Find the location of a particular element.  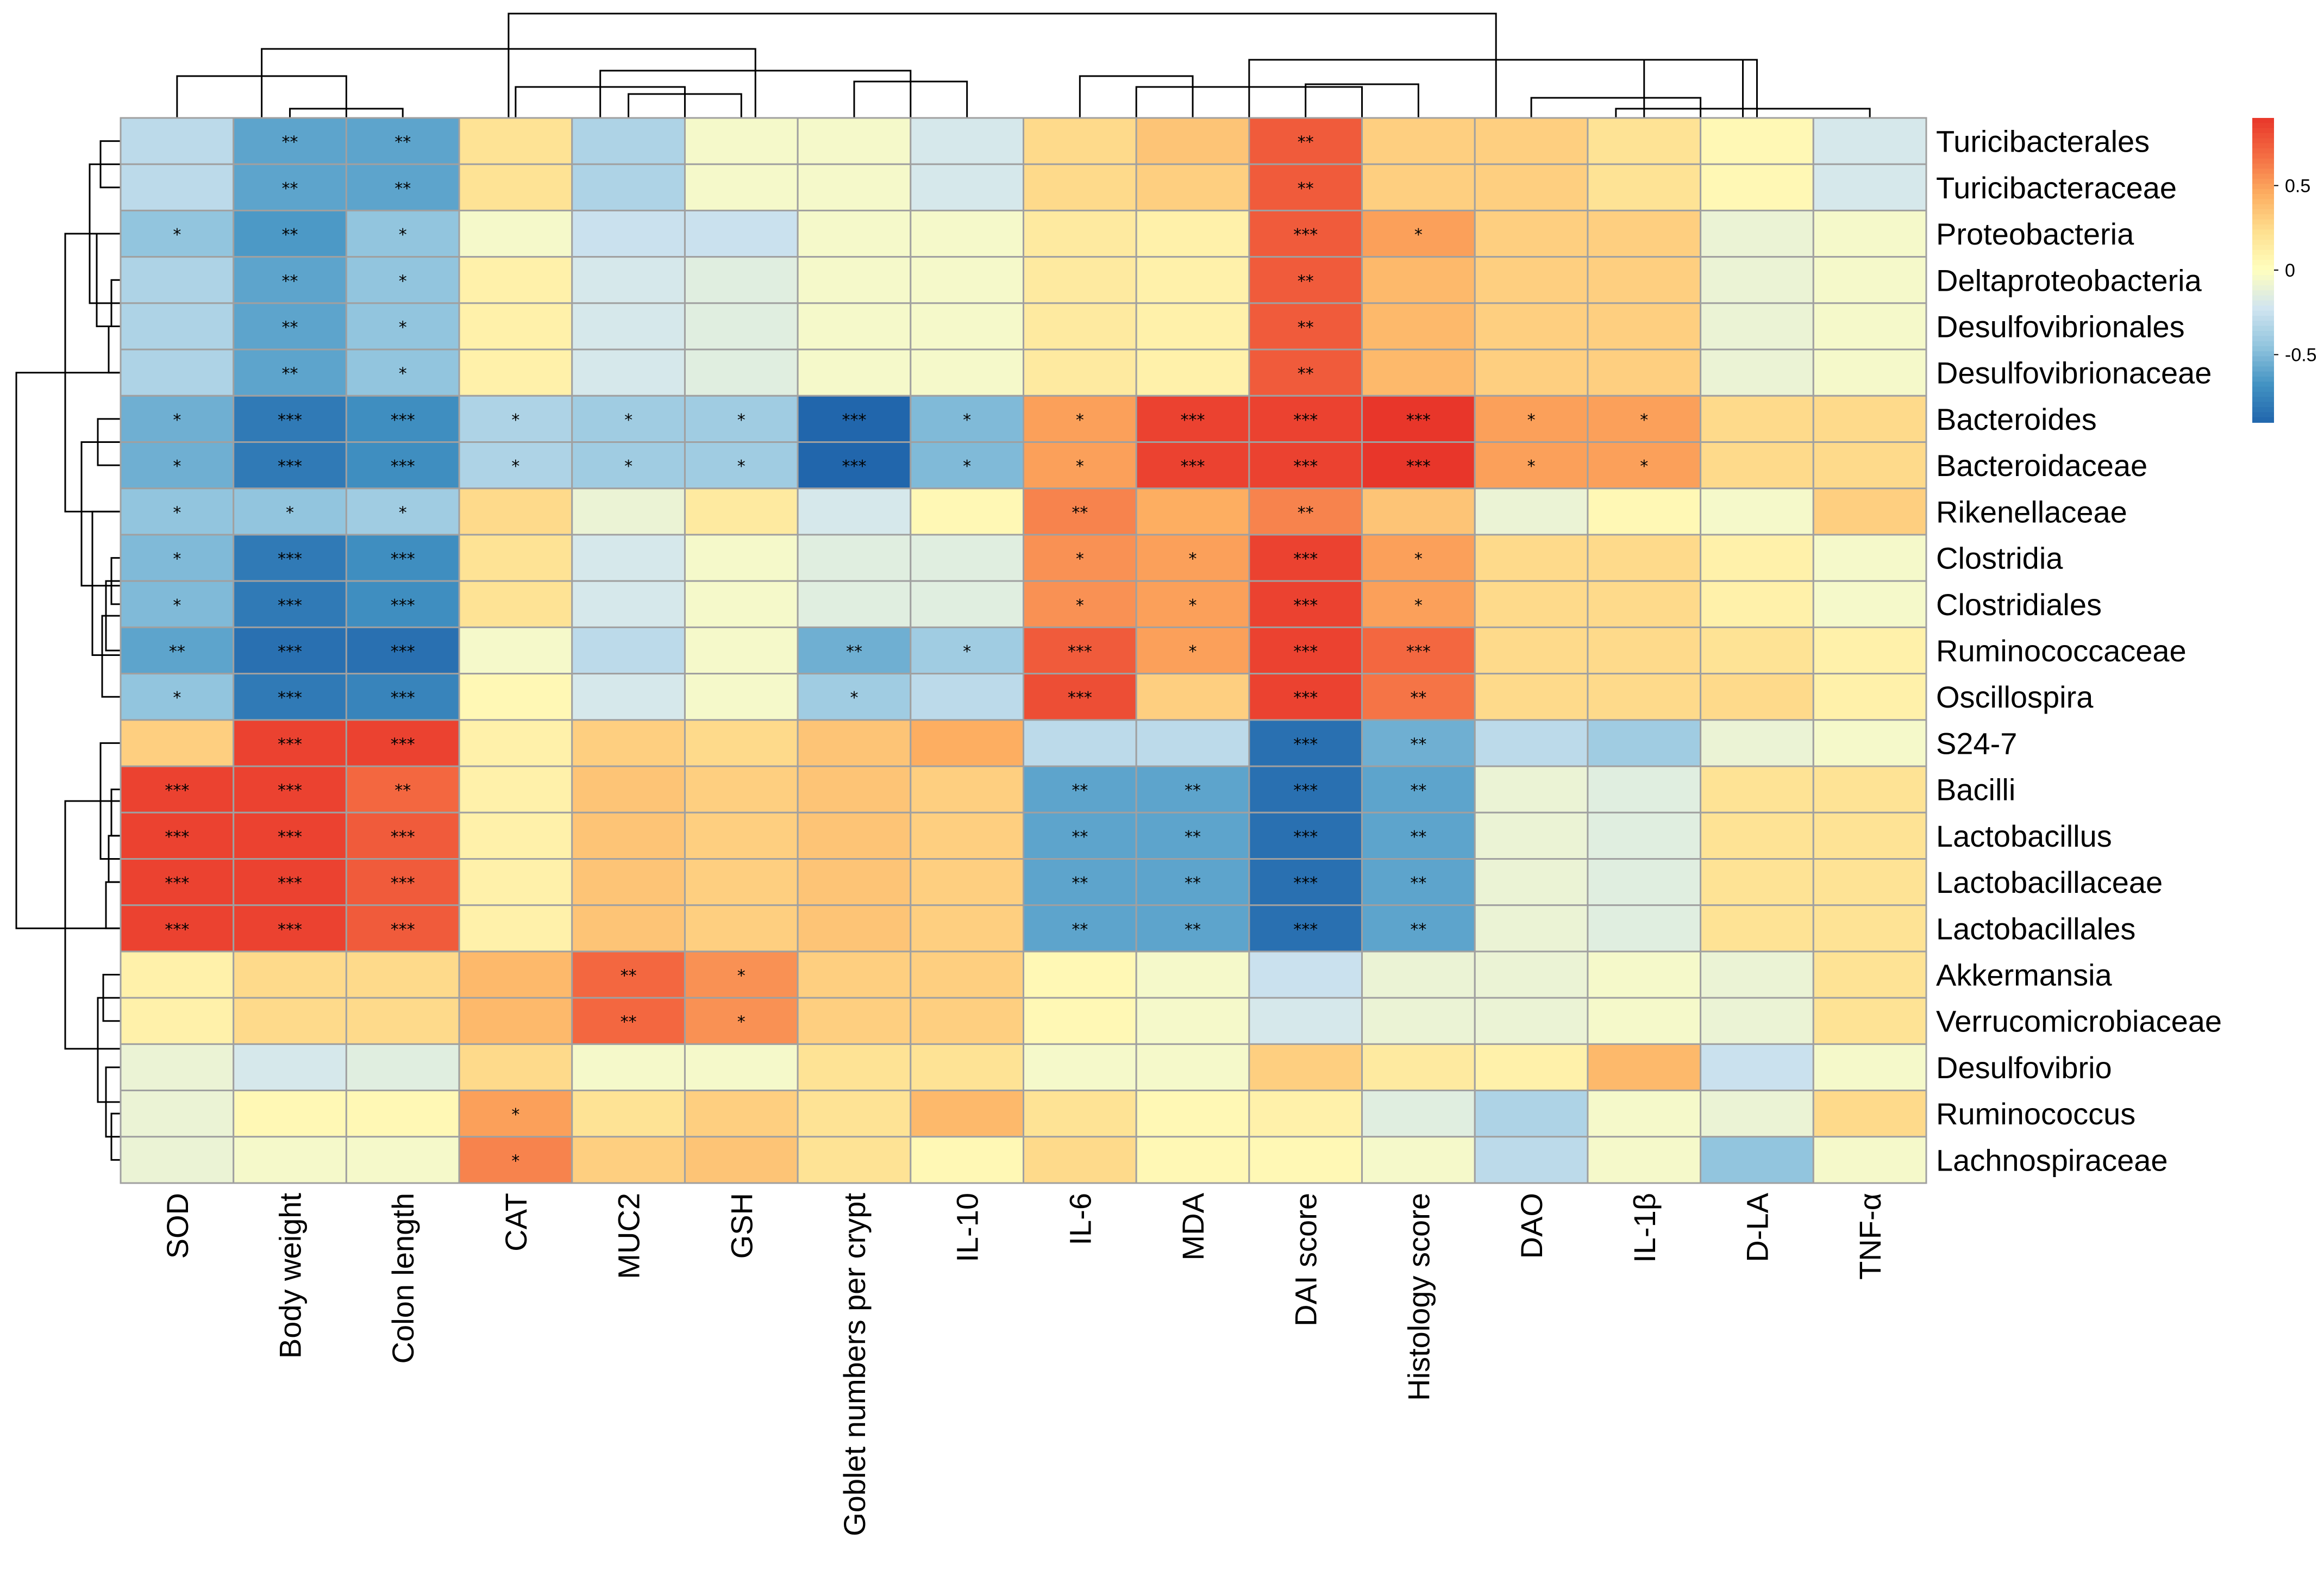

significance-15-10: *** is located at coordinates (1305, 837).